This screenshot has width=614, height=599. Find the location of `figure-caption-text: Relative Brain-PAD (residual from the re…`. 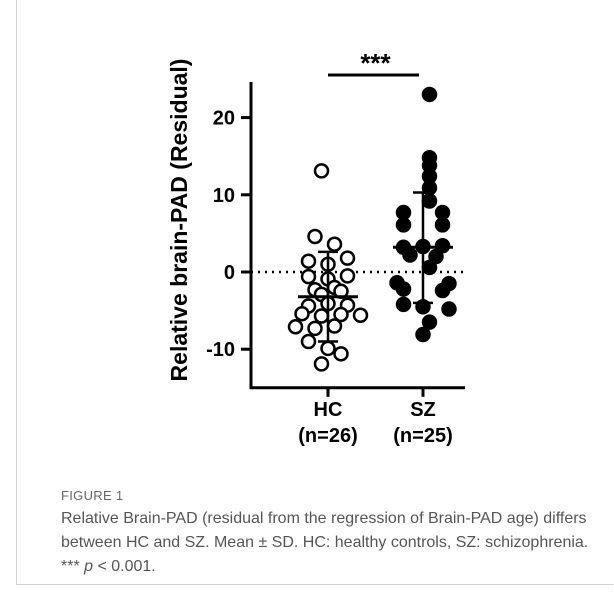

figure-caption-text: Relative Brain-PAD (residual from the re… is located at coordinates (325, 542).